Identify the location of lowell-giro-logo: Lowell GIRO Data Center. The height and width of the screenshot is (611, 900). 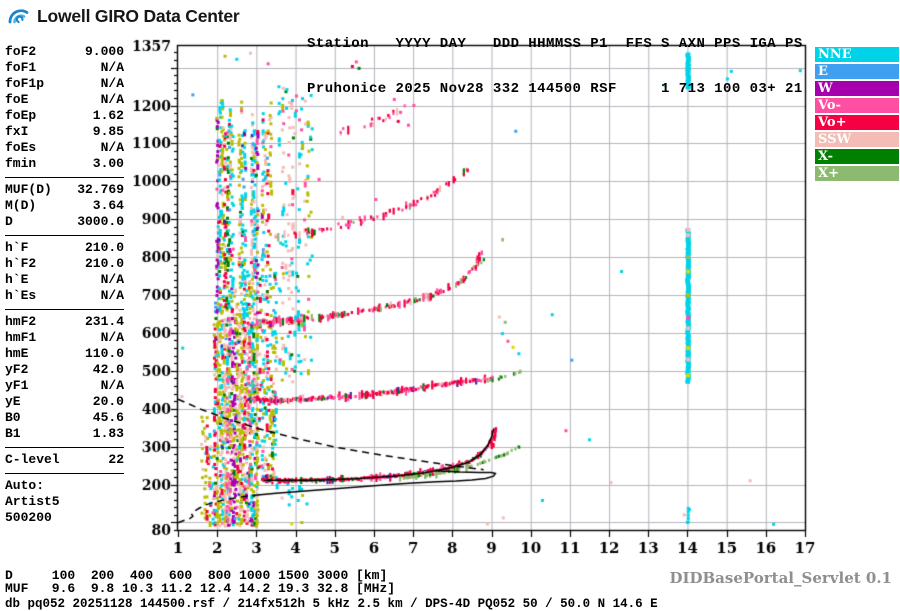
(124, 16).